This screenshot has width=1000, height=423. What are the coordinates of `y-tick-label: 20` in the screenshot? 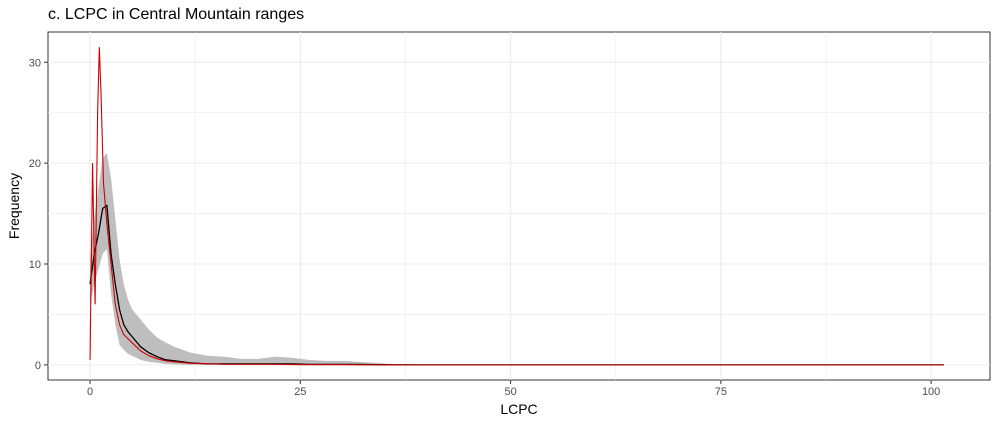 It's located at (35, 164).